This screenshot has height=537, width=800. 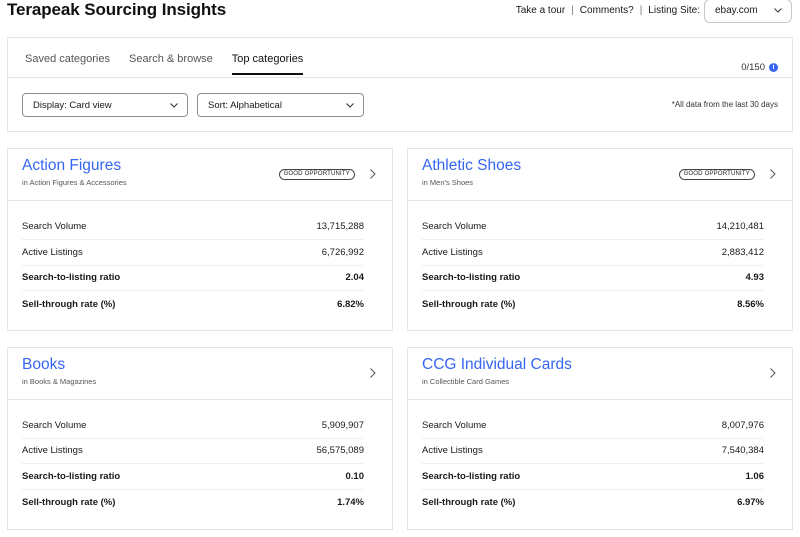 What do you see at coordinates (193, 253) in the screenshot?
I see `metric-row-active-listings: Active Listings 6,726,992` at bounding box center [193, 253].